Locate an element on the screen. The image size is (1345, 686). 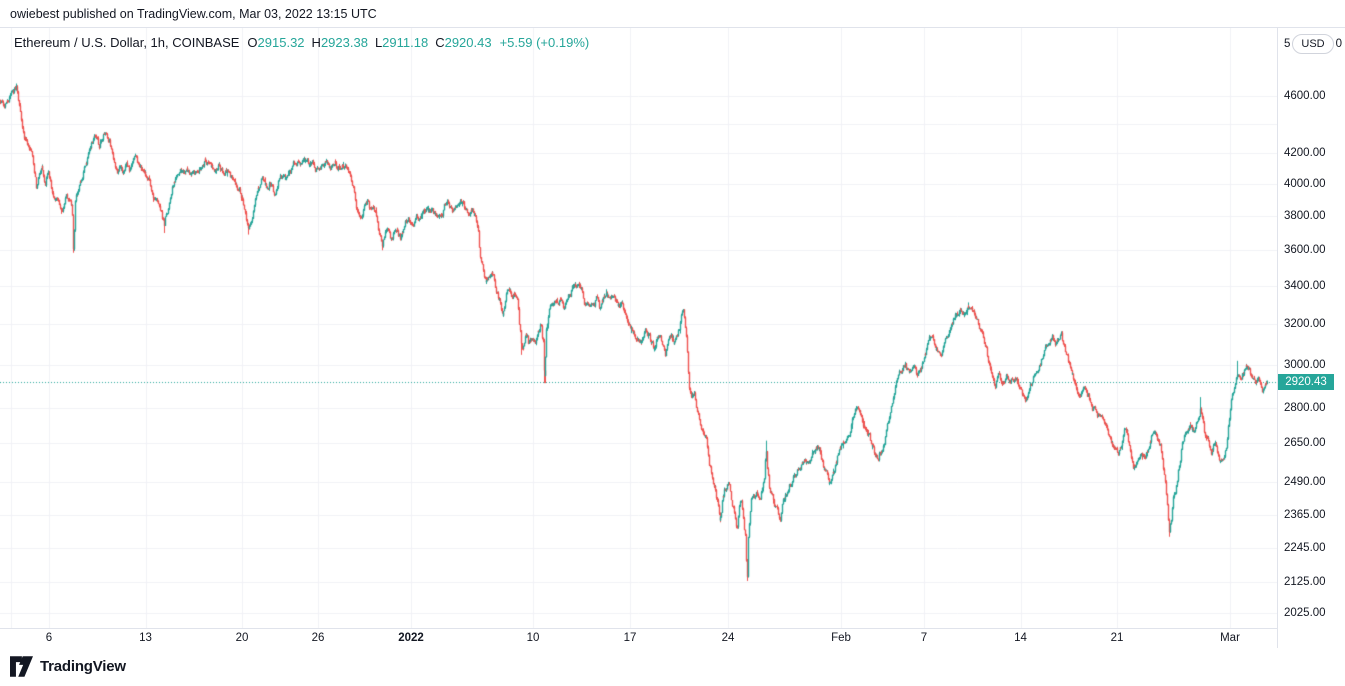
symbol-title: Ethereum / U.S. Dollar, 1h, COINBASE is located at coordinates (127, 42).